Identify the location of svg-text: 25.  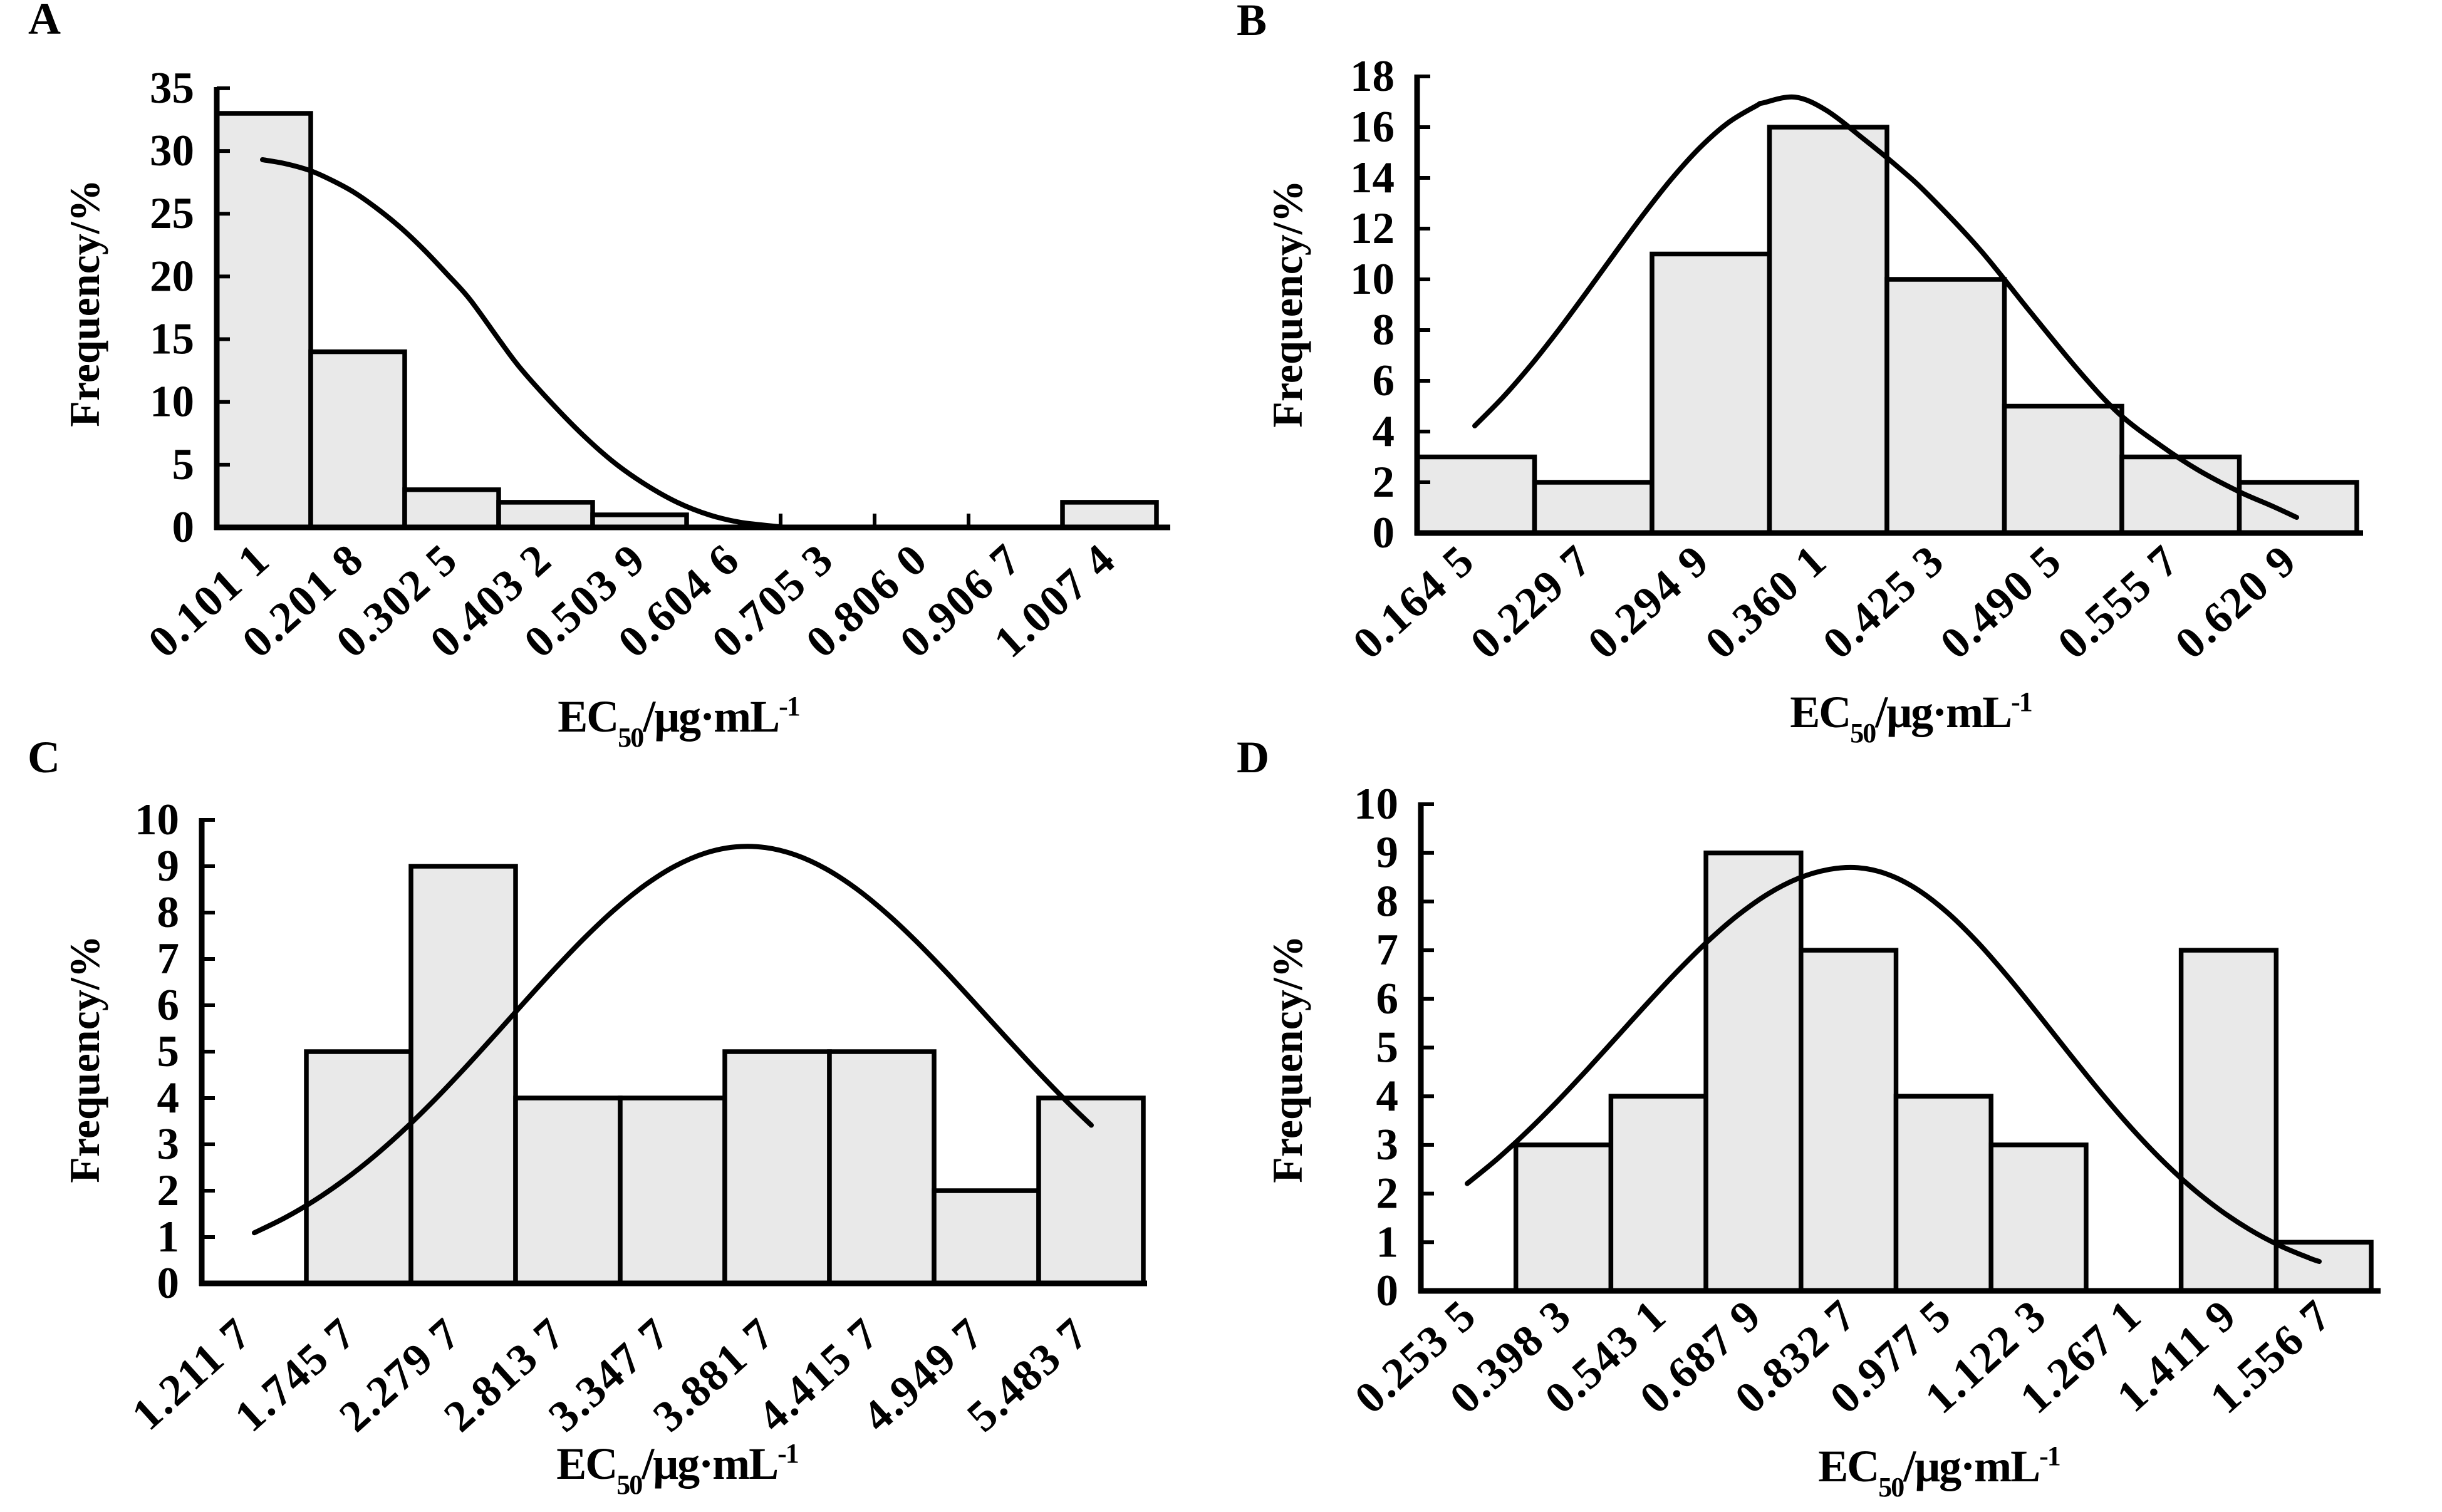
(172, 213).